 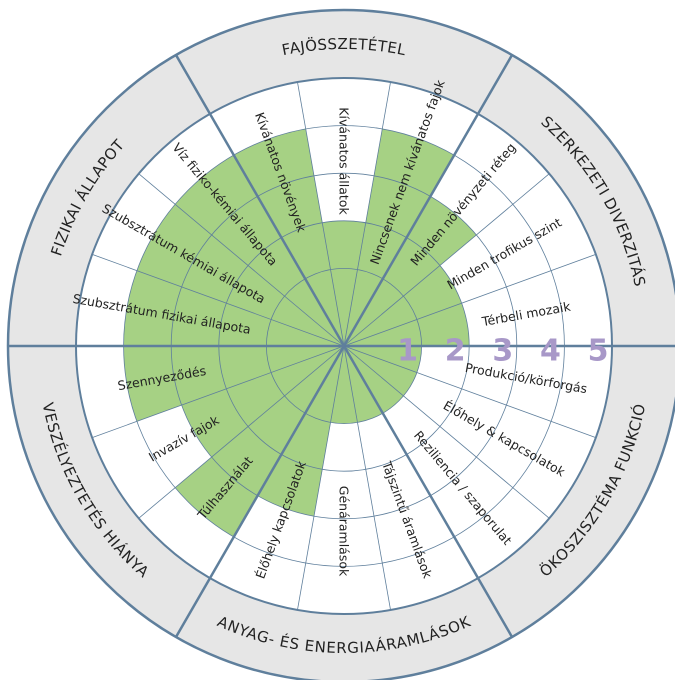 I want to click on ring-label: 5, so click(x=598, y=351).